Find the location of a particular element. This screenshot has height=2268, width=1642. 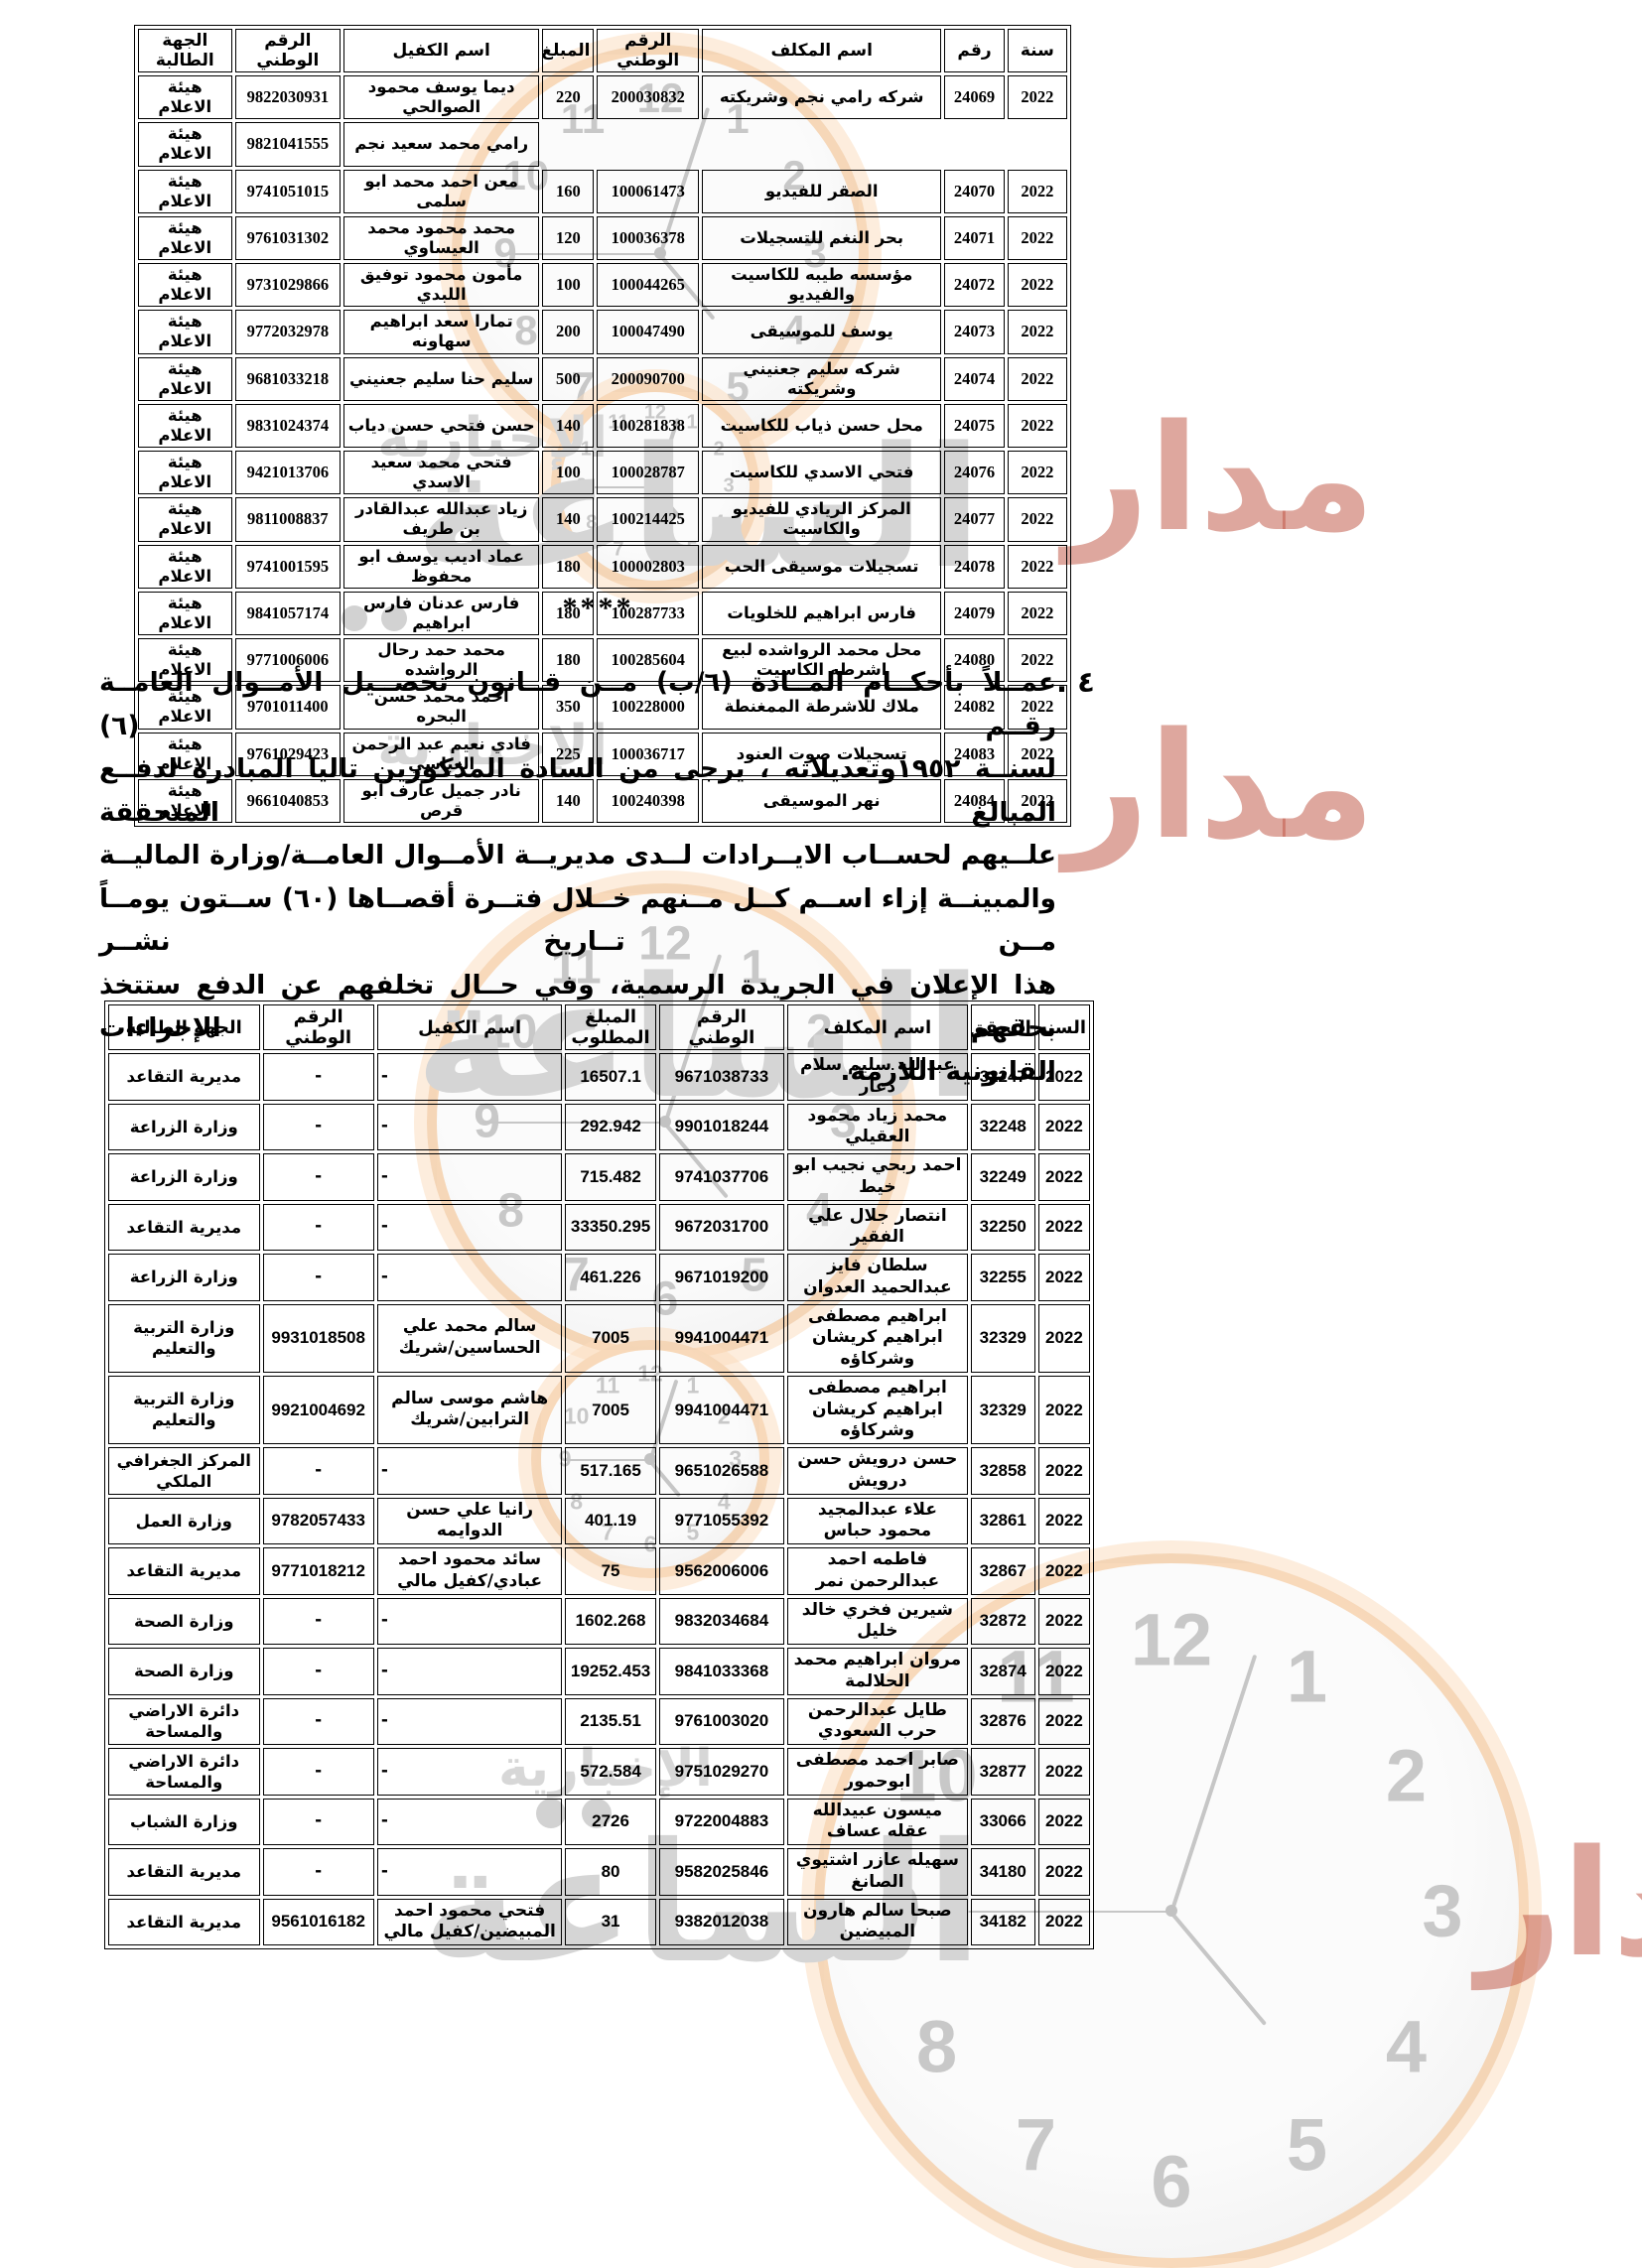

cell-amount: 572.584 is located at coordinates (610, 1772).